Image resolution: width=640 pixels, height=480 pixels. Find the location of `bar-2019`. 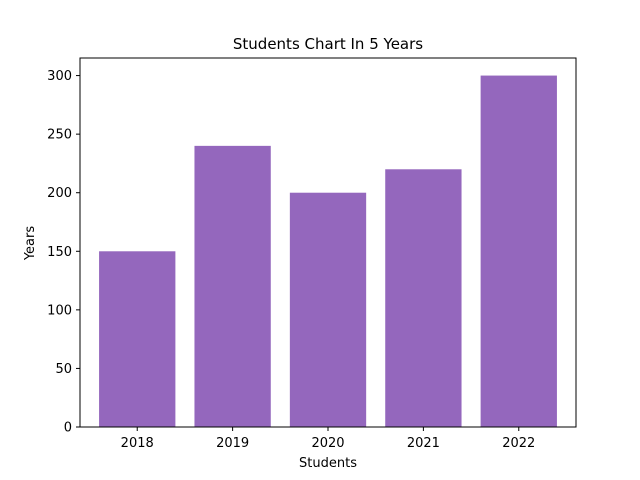

bar-2019 is located at coordinates (232, 286).